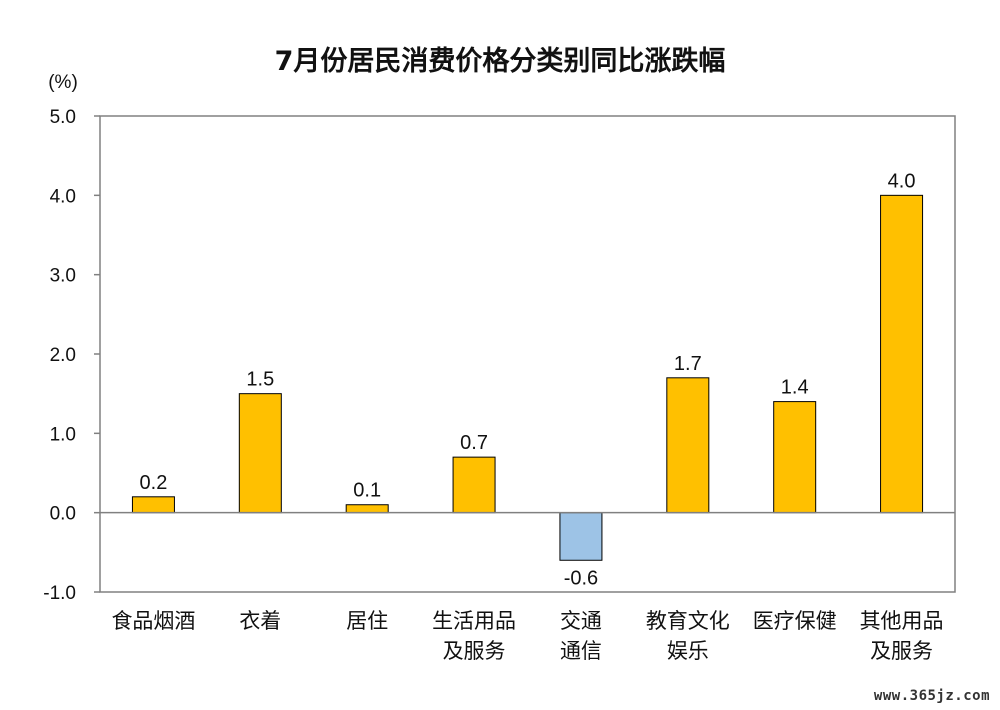 The height and width of the screenshot is (710, 1000). I want to click on y-tick-label: 1.0, so click(63, 434).